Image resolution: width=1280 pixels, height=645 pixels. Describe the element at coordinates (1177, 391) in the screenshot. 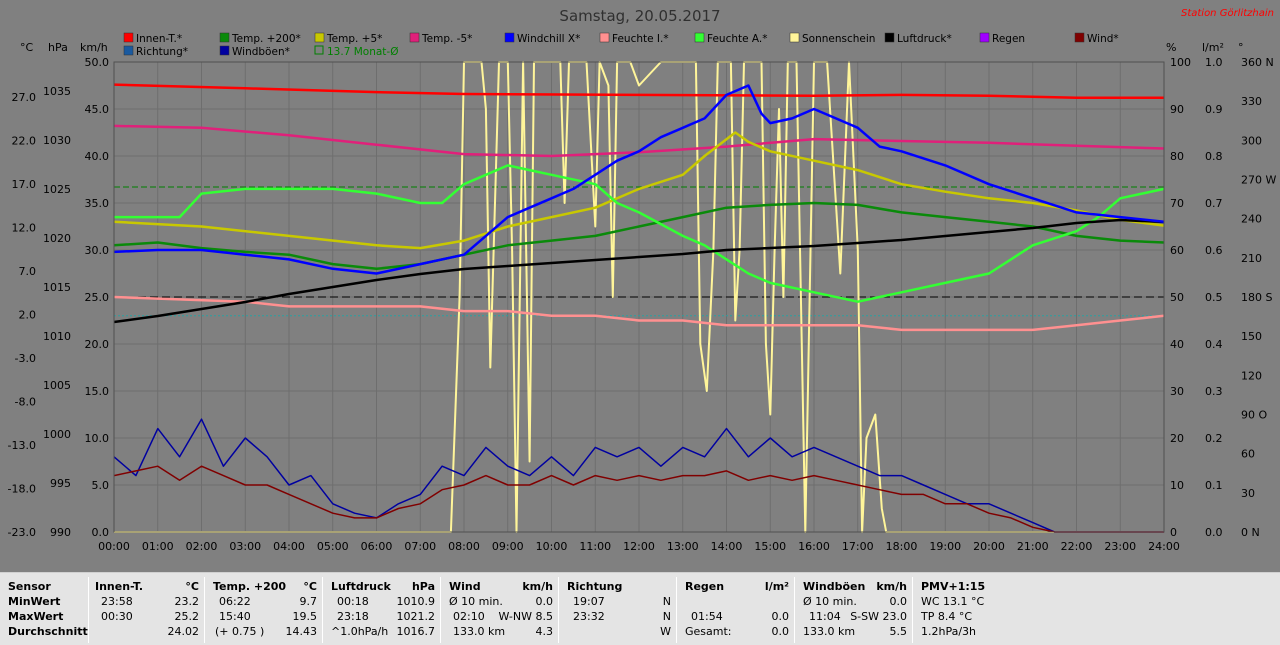

I see `humidity-axis-tick: 30` at that location.